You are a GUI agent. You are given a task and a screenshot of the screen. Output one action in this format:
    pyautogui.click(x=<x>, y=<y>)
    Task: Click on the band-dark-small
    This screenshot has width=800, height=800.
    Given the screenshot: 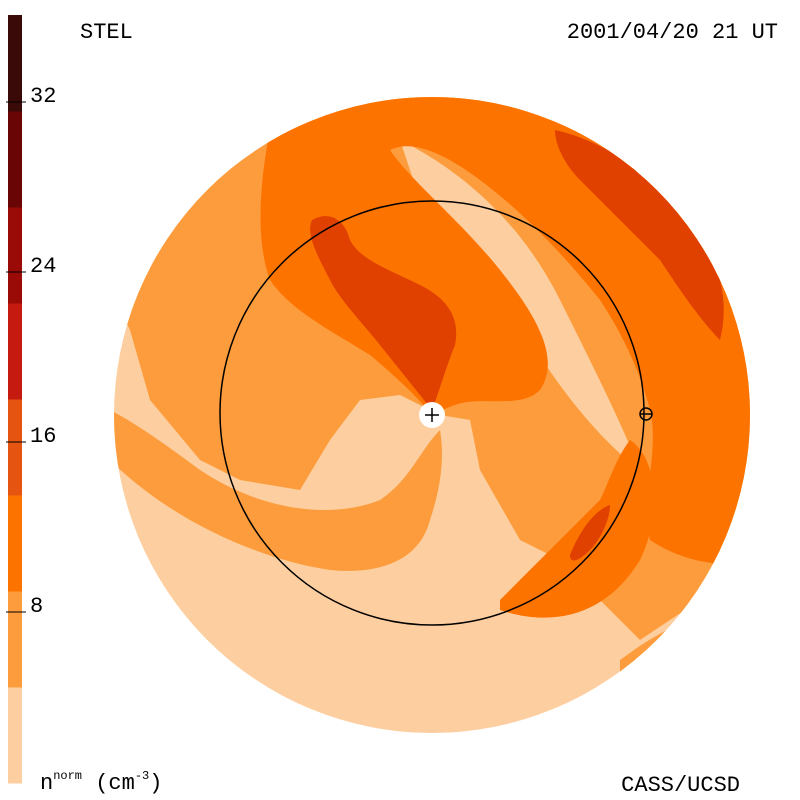 What is the action you would take?
    pyautogui.click(x=590, y=533)
    